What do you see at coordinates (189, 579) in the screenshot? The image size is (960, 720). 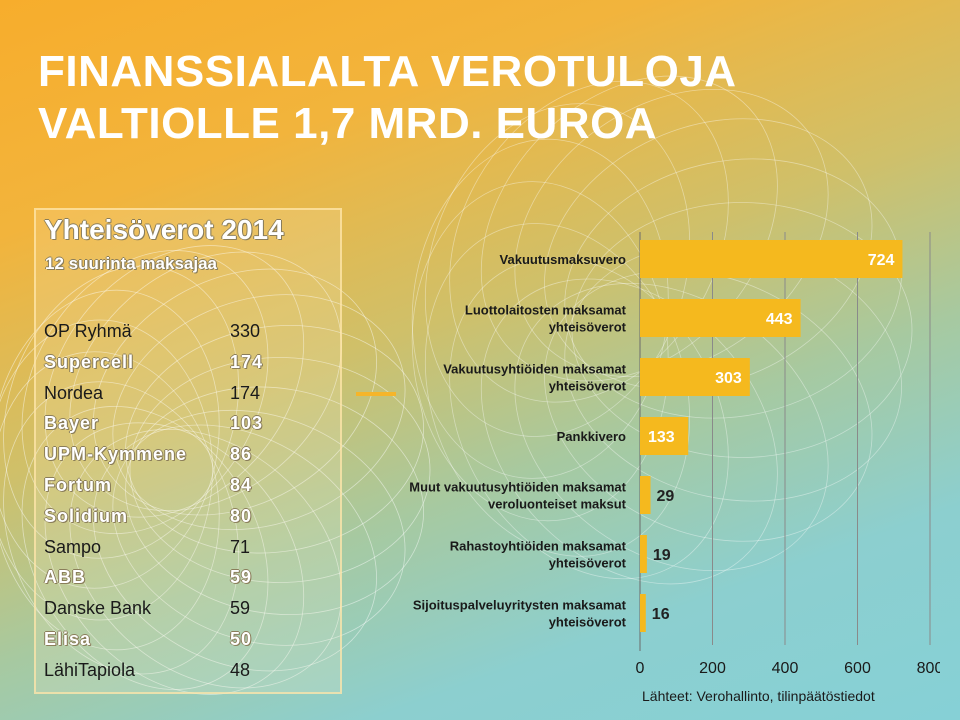 I see `taxpayer-row: ABB 59` at bounding box center [189, 579].